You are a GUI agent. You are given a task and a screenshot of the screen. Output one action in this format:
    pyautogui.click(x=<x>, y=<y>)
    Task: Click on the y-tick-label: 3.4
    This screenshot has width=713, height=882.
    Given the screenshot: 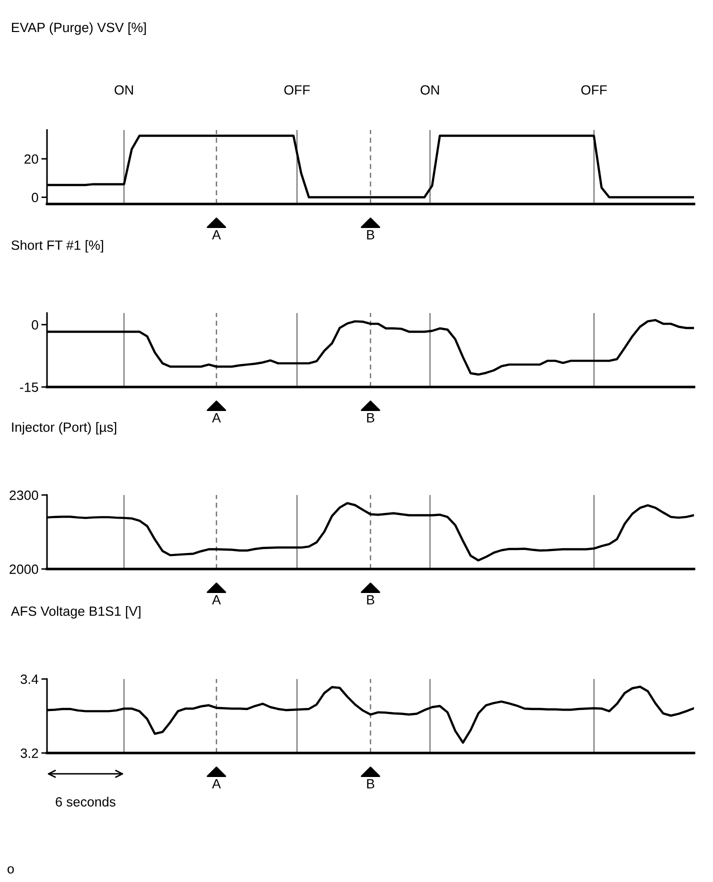 What is the action you would take?
    pyautogui.click(x=29, y=679)
    